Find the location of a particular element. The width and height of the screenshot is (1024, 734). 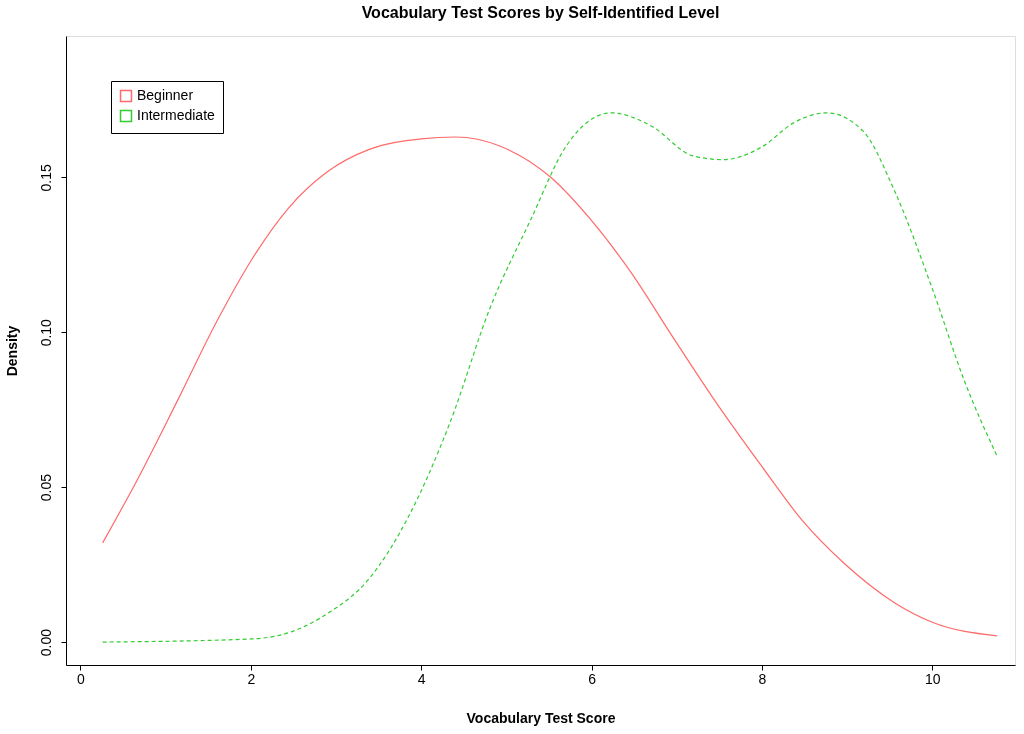

y-axis-title: Density is located at coordinates (11, 351).